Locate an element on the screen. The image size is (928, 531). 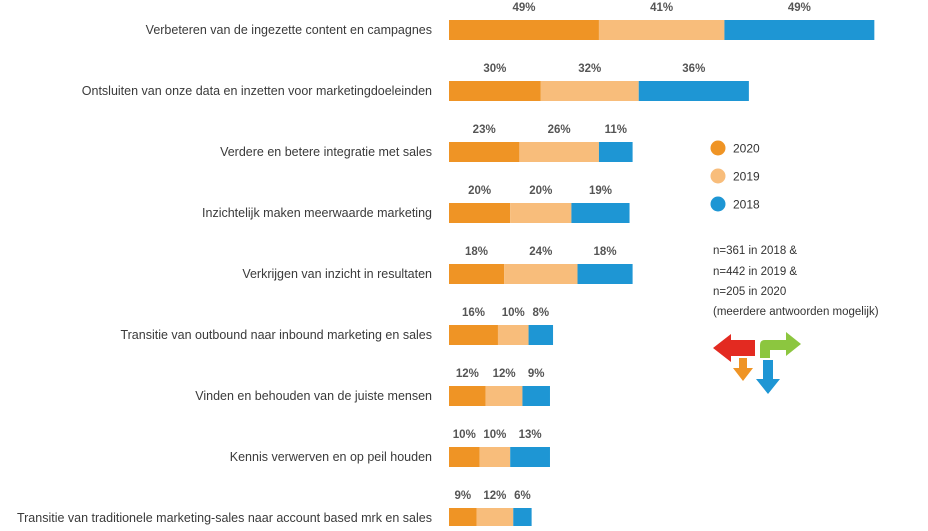
category-label: Verkrijgen van inzicht in resultaten is located at coordinates (337, 274).